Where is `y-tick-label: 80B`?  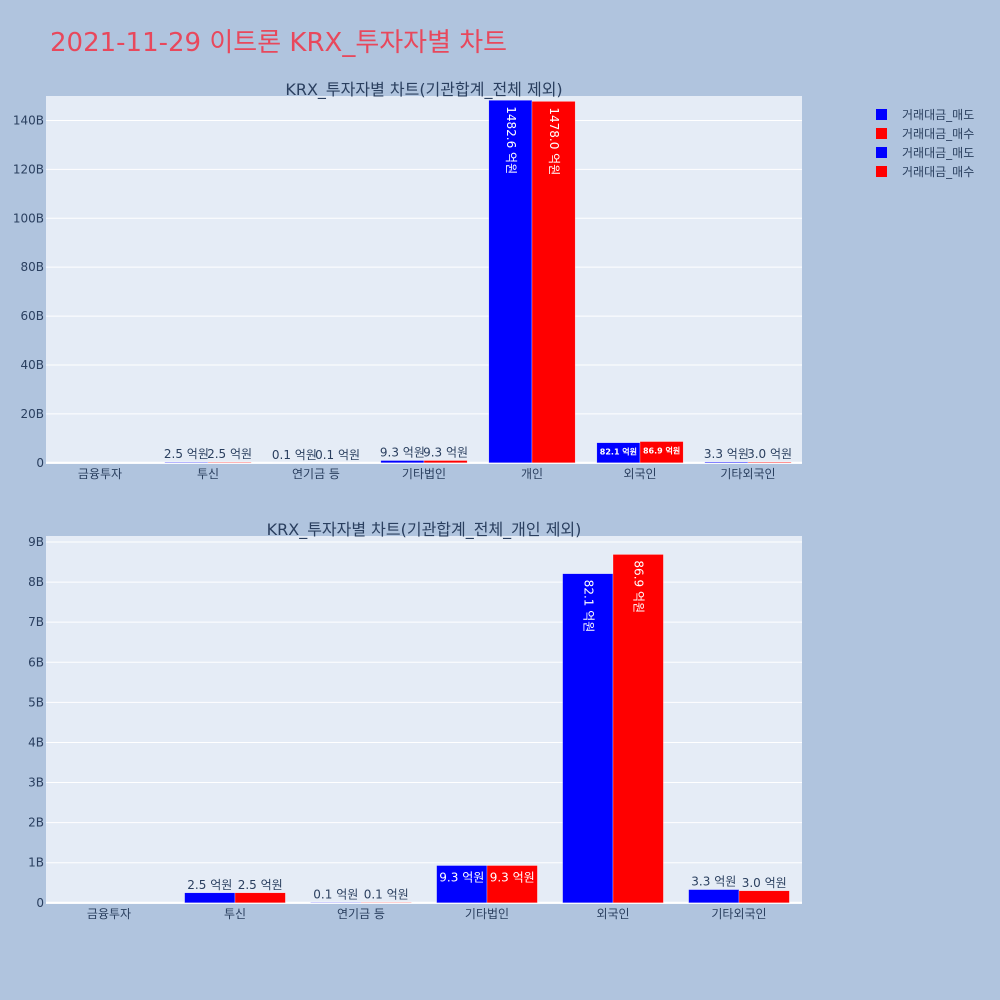
y-tick-label: 80B is located at coordinates (32, 267).